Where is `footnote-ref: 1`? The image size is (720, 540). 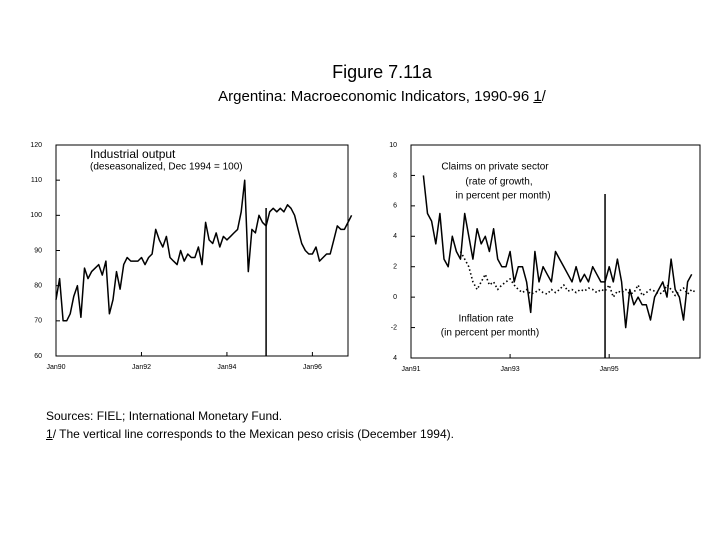
footnote-ref: 1 is located at coordinates (49, 434).